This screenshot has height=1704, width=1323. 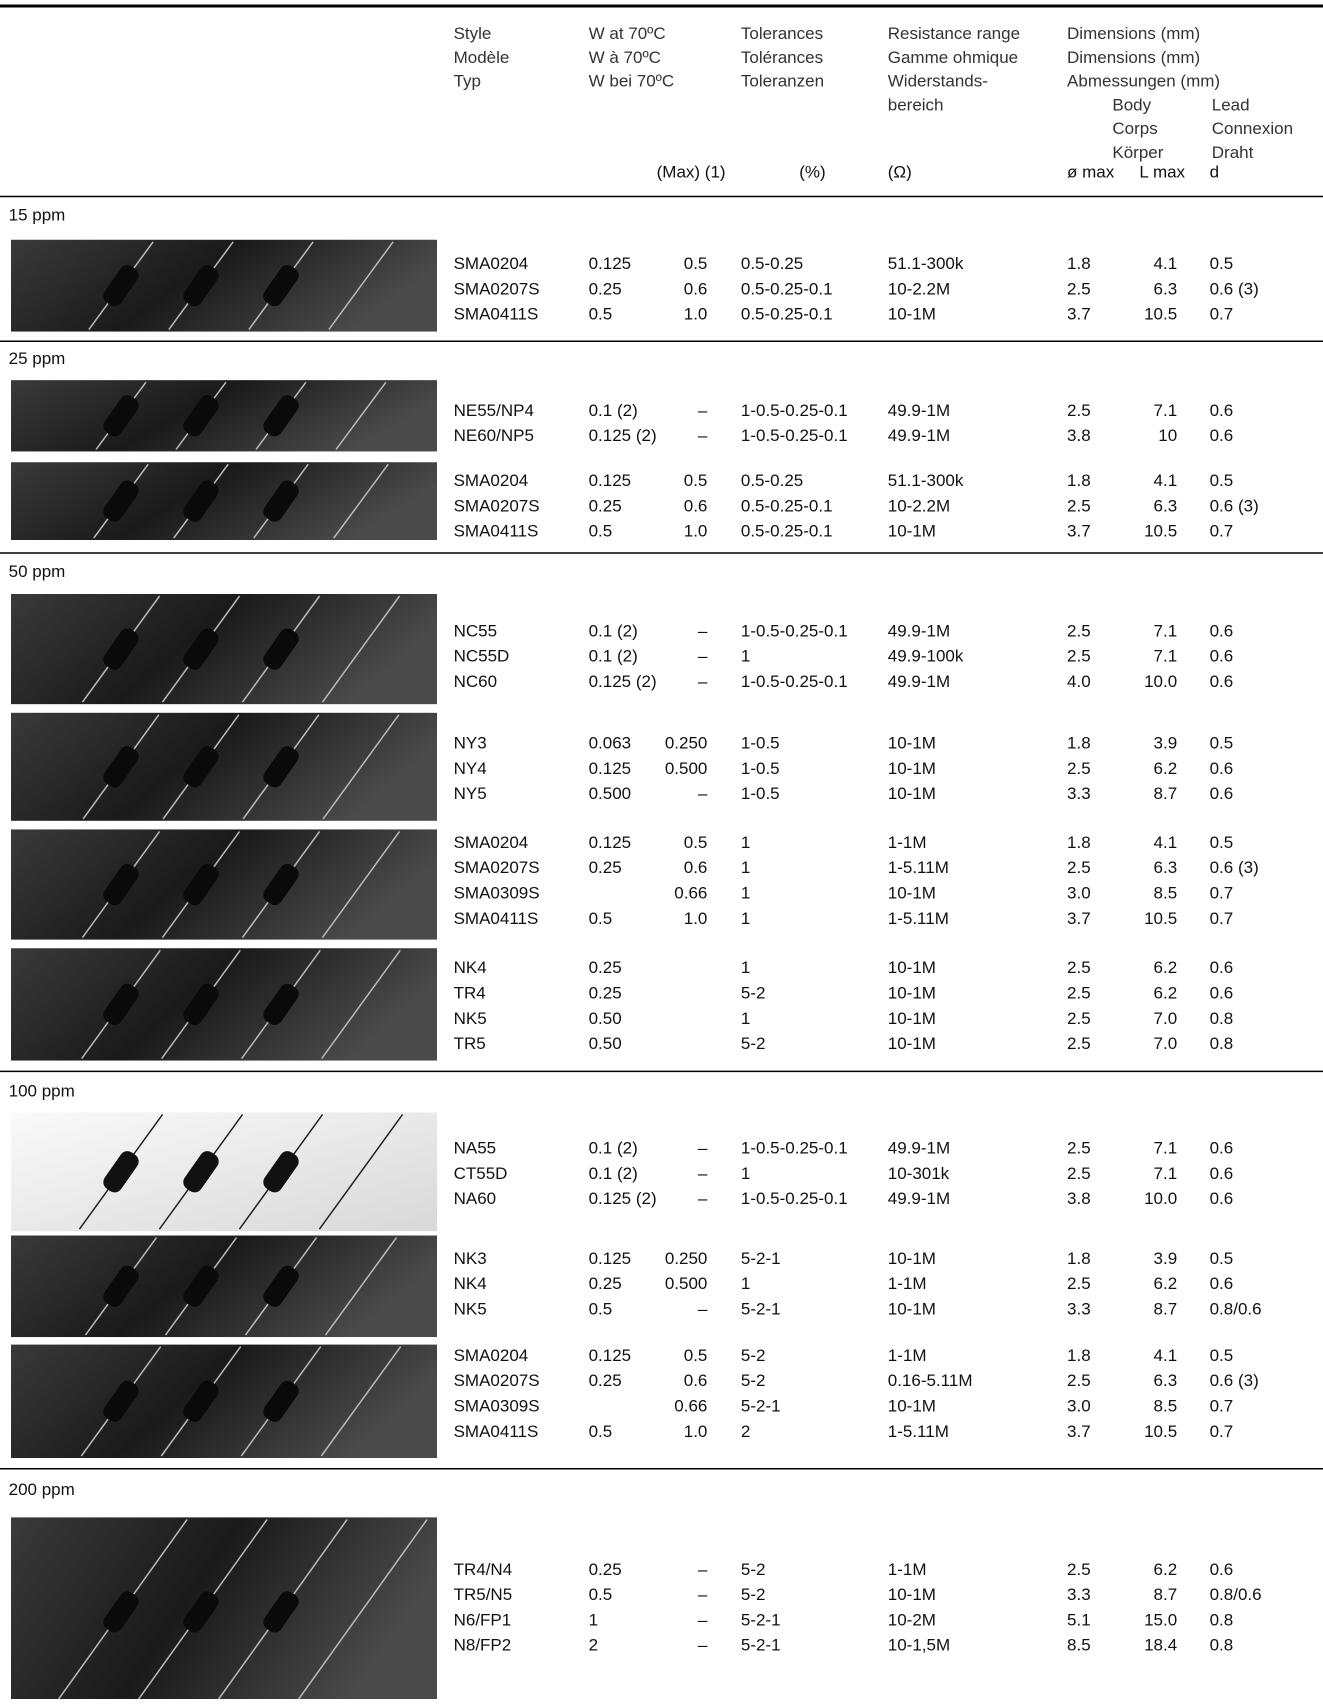 I want to click on lead: 0.6 (3), so click(x=1234, y=1380).